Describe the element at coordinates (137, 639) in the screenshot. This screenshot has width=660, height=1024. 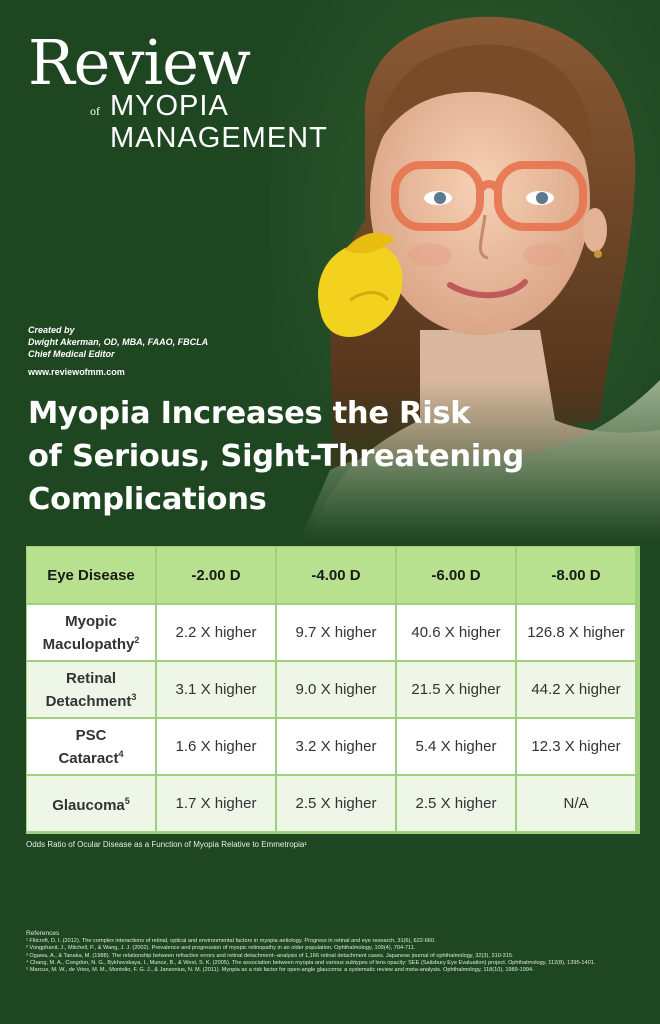
I see `footnote-marker: 2` at that location.